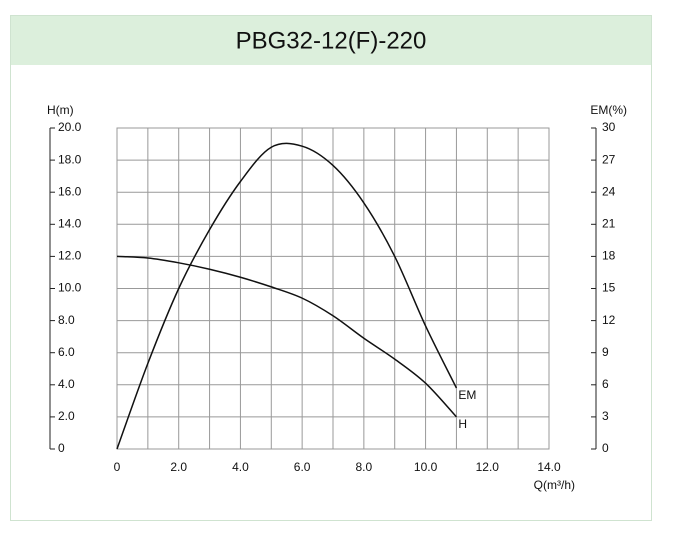 This screenshot has width=680, height=545. I want to click on y-tick-label: 20.0, so click(70, 127).